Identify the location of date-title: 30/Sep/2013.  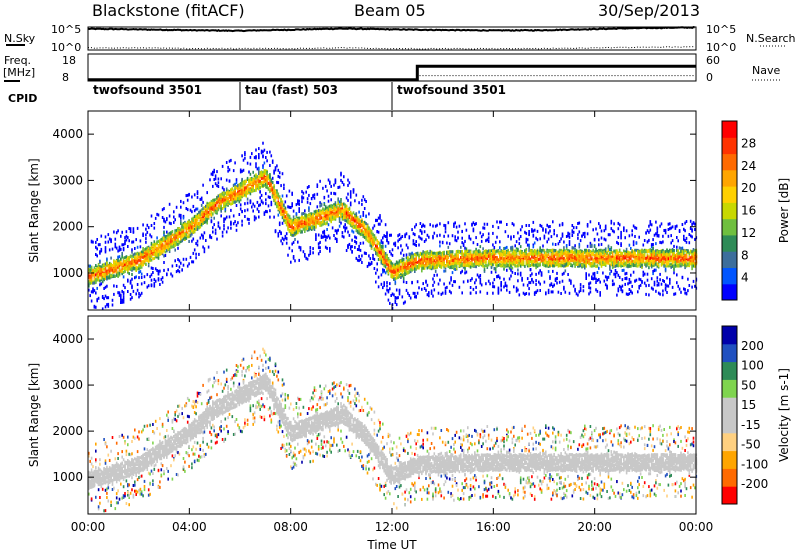
(649, 10).